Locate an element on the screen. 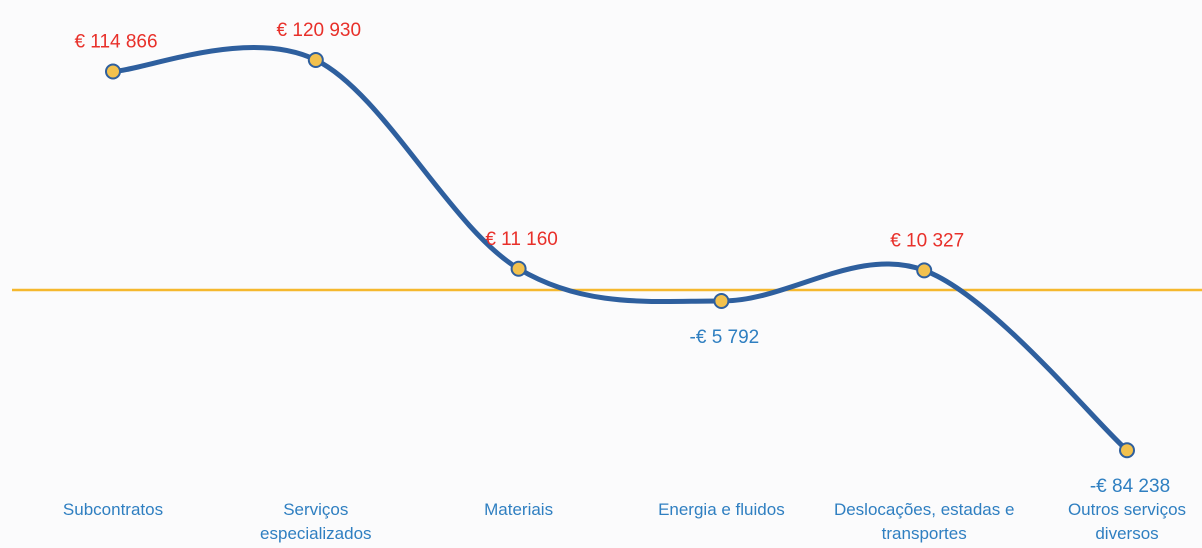  x-tick-label: Subcontratos is located at coordinates (113, 509).